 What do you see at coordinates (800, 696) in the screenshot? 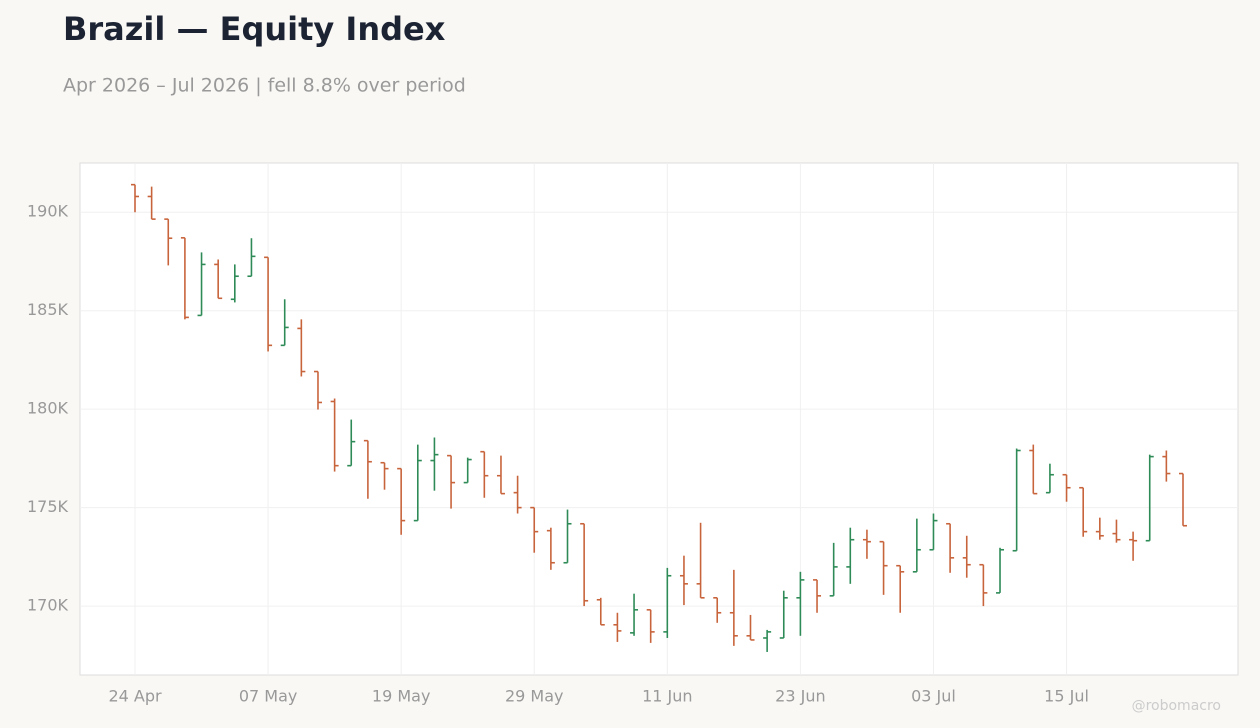
I see `x-tick-label: 23 Jun` at bounding box center [800, 696].